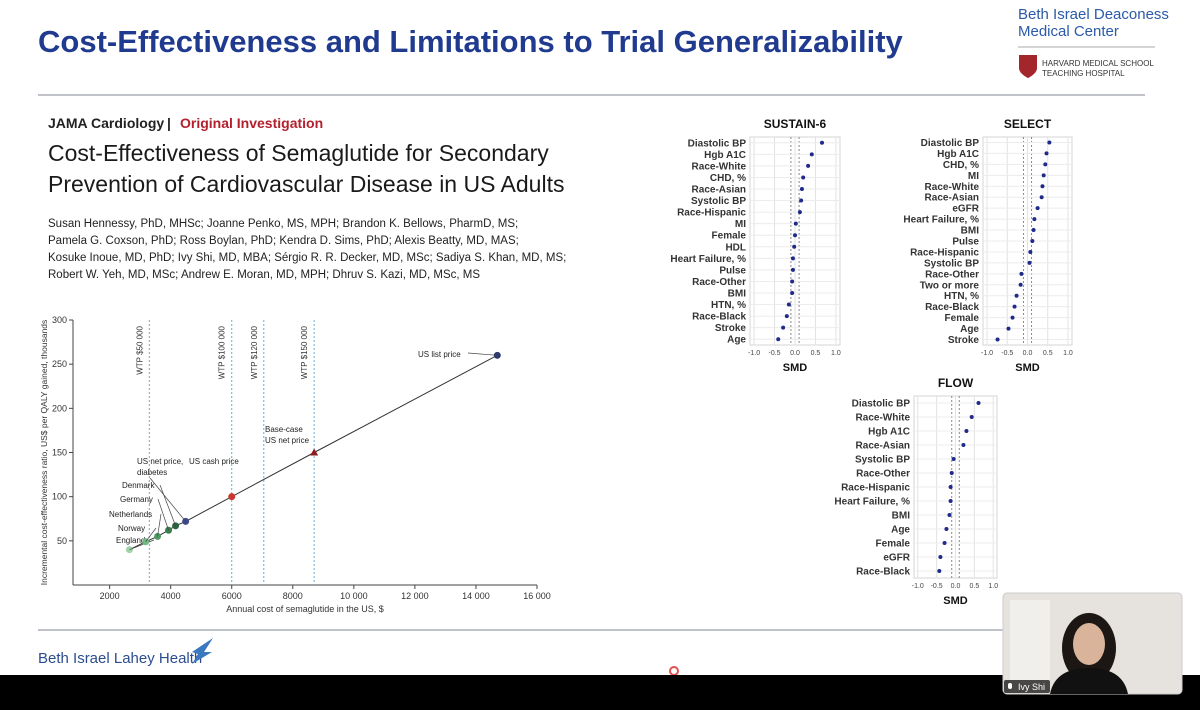  Describe the element at coordinates (883, 474) in the screenshot. I see `category-label: Race-Other` at that location.